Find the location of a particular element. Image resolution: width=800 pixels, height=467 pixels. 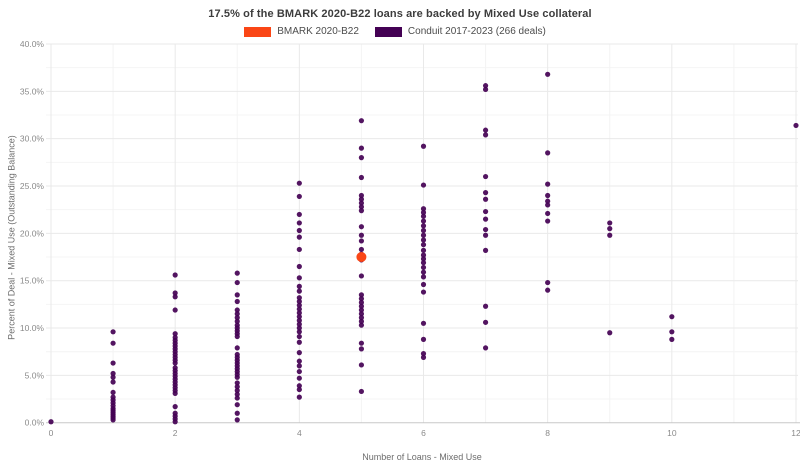

y-tick-label: 40.0% is located at coordinates (32, 44).